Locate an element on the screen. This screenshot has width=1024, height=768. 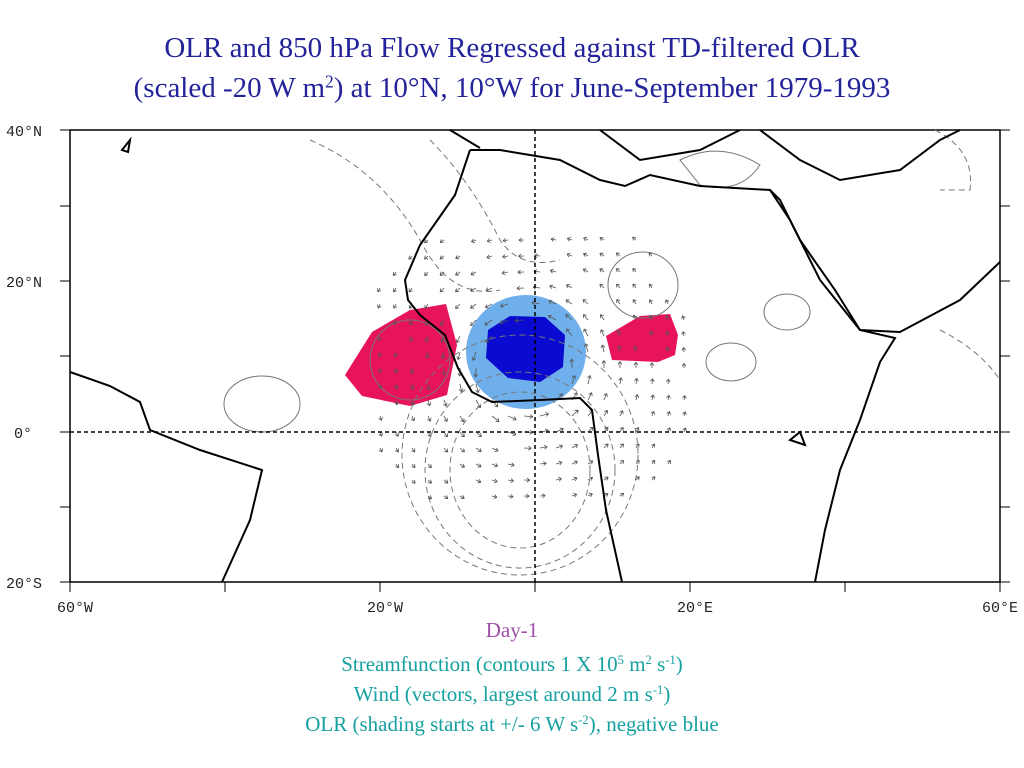
positive-olr is located at coordinates (401, 355).